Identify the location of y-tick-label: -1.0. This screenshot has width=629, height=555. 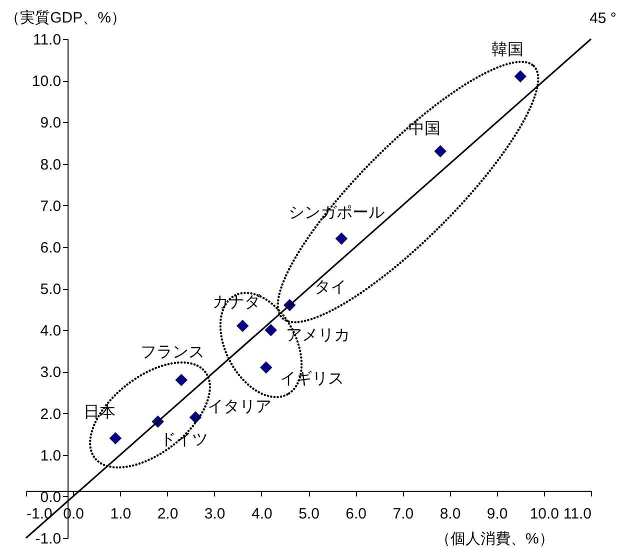
(48, 539).